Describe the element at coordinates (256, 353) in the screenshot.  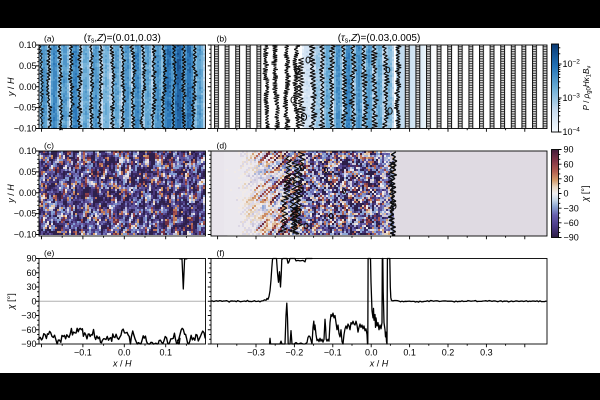
I see `svg-text: −0.3` at that location.